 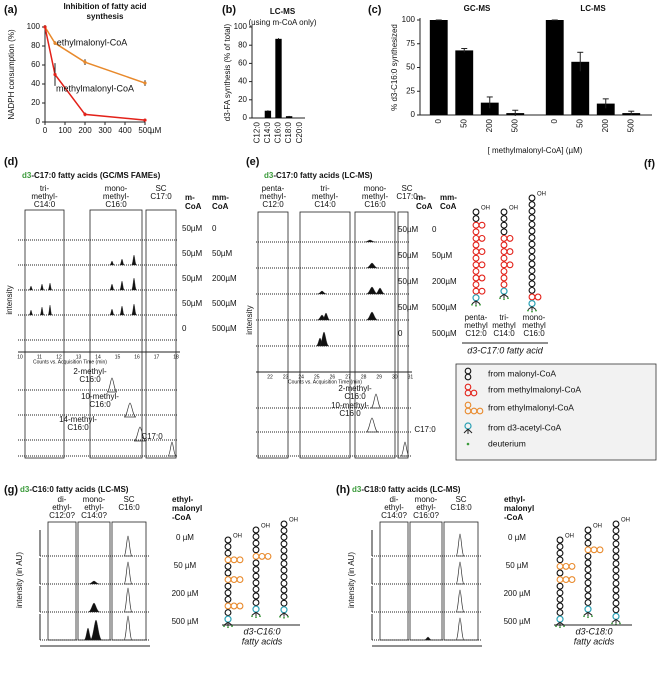 What do you see at coordinates (410, 90) in the screenshot?
I see `y-tick-label: 25` at bounding box center [410, 90].